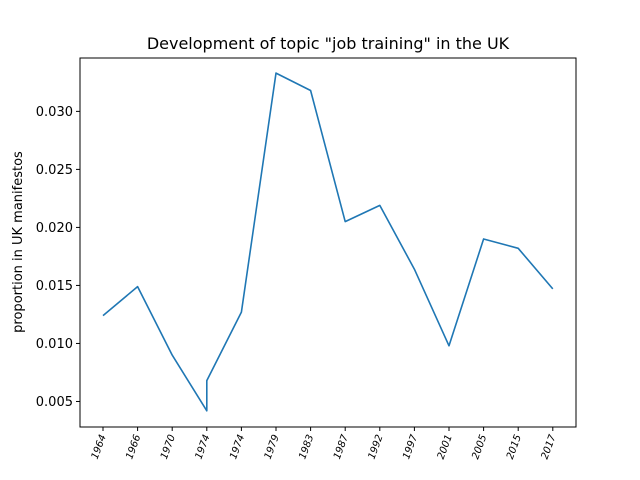  Describe the element at coordinates (514, 447) in the screenshot. I see `x-tick-label: 2015` at that location.